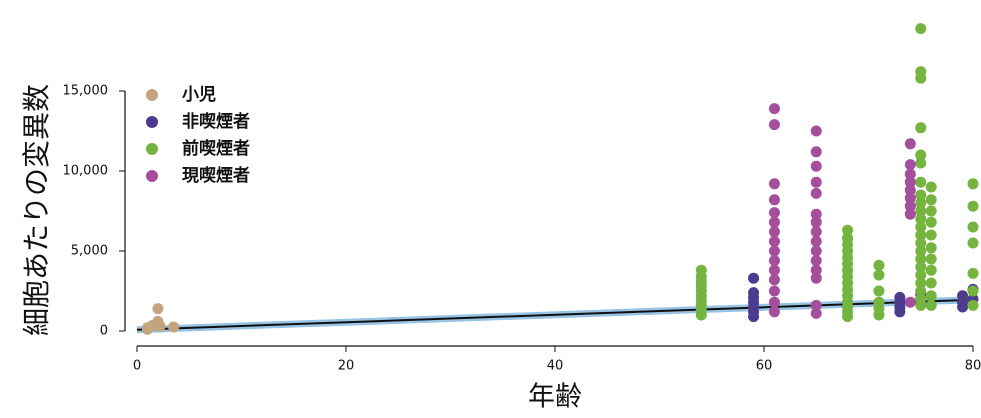  Describe the element at coordinates (89, 251) in the screenshot. I see `y-tick-label: 5,000` at that location.